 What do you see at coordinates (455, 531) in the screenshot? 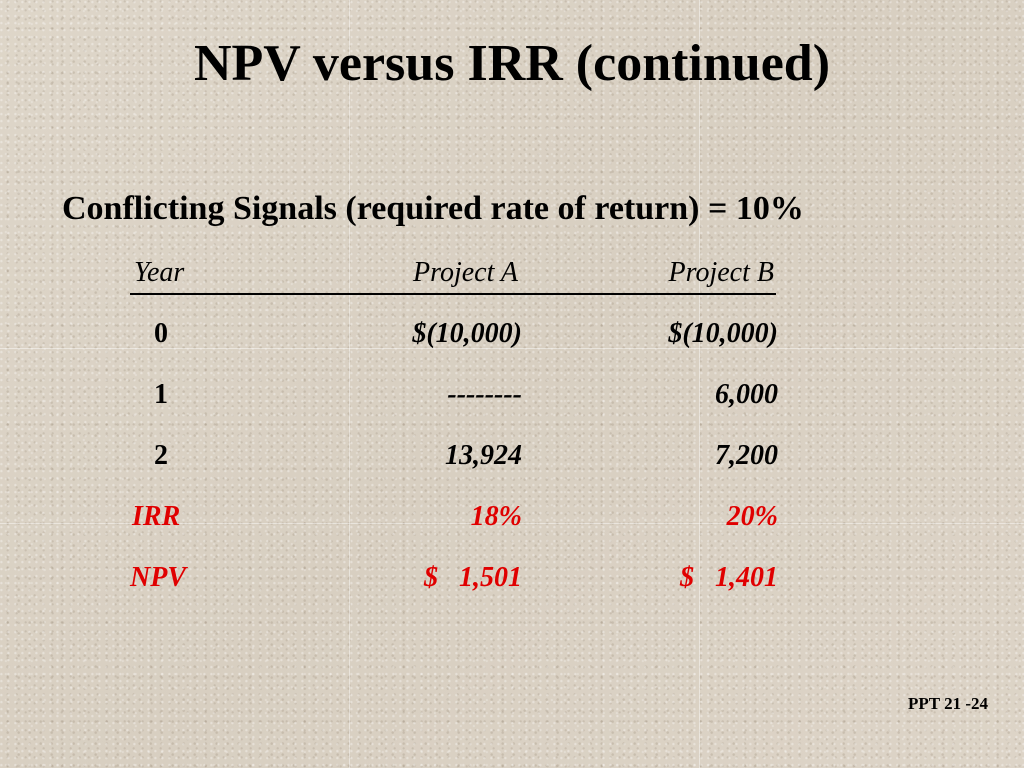
I see `irr-row: IRR 18% 20%` at bounding box center [455, 531].